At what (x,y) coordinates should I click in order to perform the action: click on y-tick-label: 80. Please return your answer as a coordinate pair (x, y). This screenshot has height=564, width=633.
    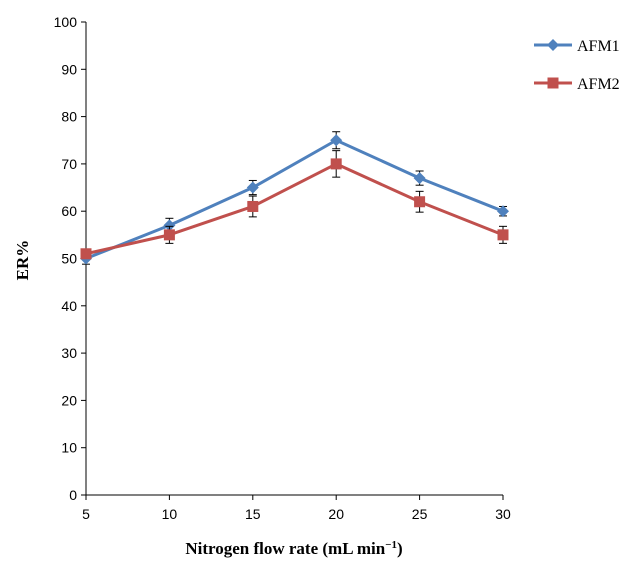
    Looking at the image, I should click on (69, 117).